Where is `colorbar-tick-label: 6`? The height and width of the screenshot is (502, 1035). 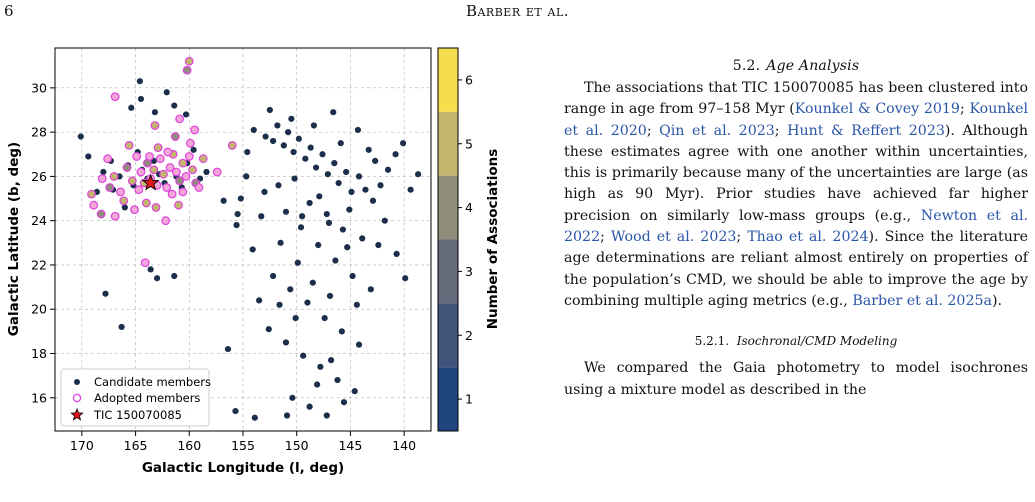
colorbar-tick-label: 6 is located at coordinates (469, 79).